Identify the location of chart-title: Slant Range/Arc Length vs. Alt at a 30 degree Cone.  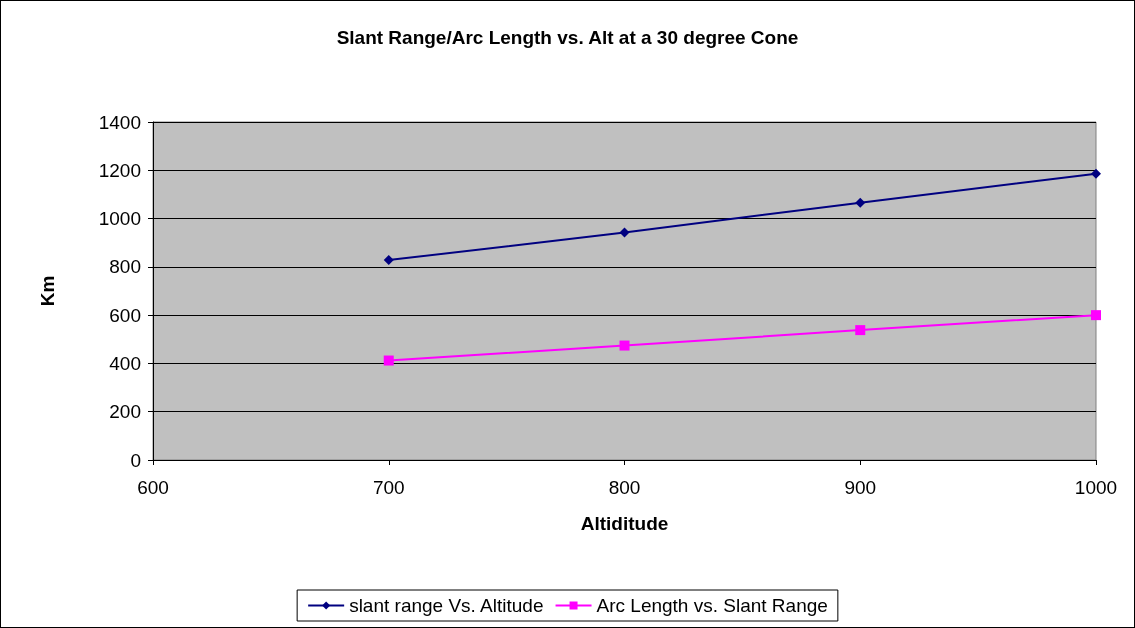
(567, 37).